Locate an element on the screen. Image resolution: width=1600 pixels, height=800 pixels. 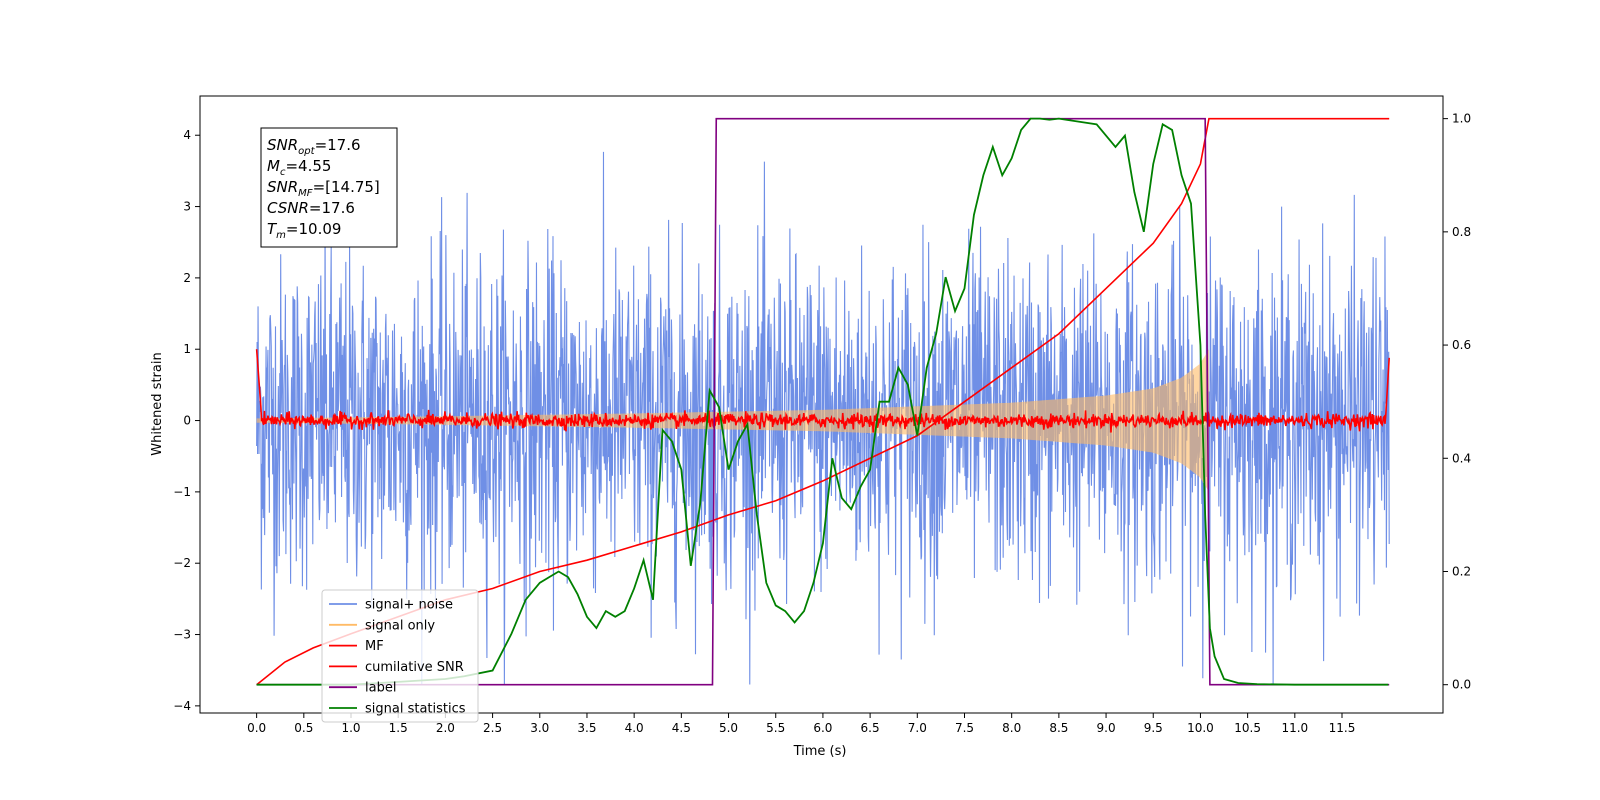
series-mf is located at coordinates (822, 391).